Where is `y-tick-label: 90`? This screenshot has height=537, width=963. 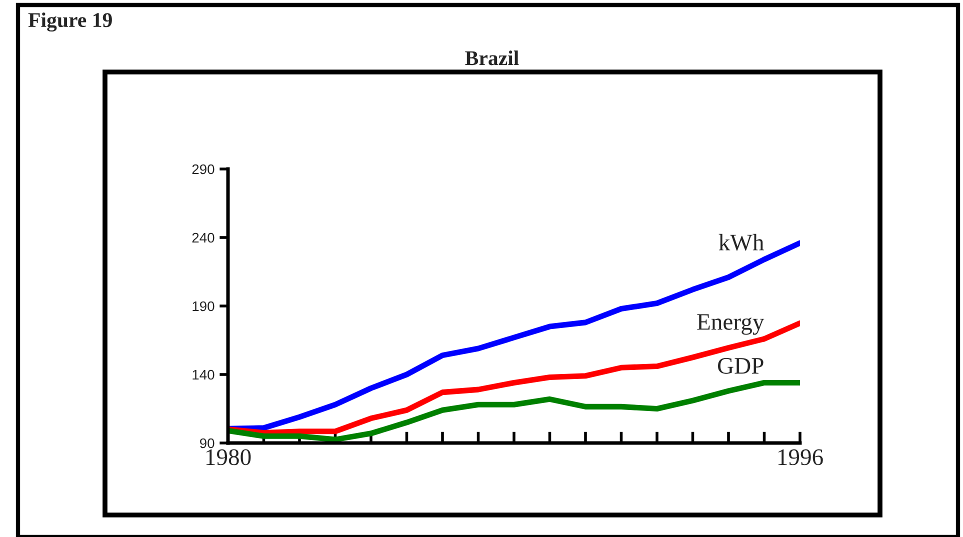 y-tick-label: 90 is located at coordinates (207, 443).